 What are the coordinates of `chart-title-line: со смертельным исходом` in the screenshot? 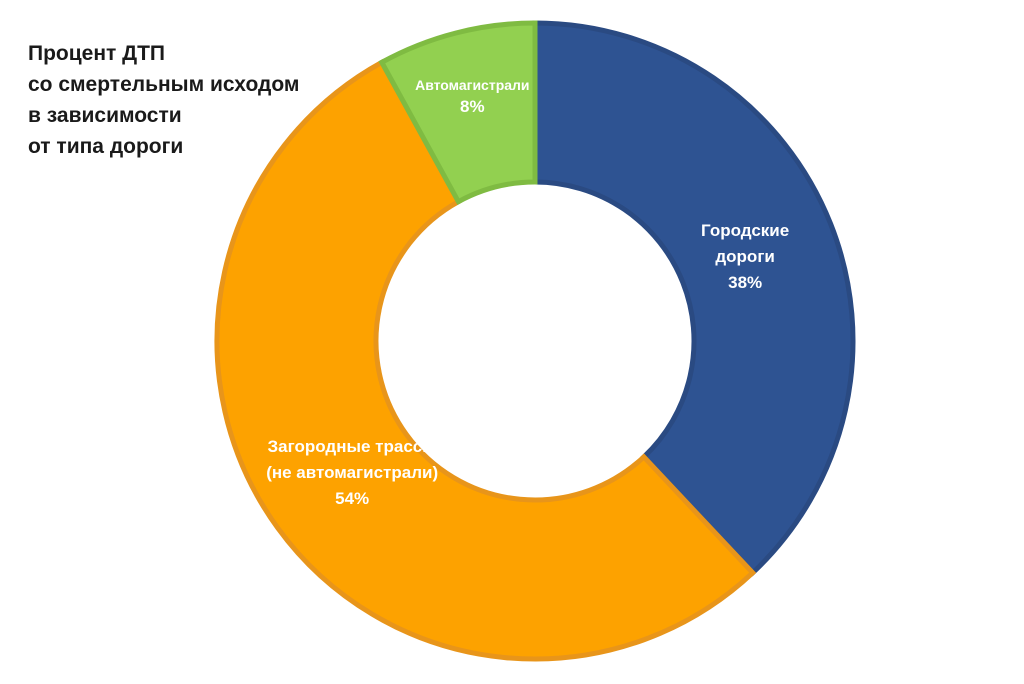 It's located at (164, 84).